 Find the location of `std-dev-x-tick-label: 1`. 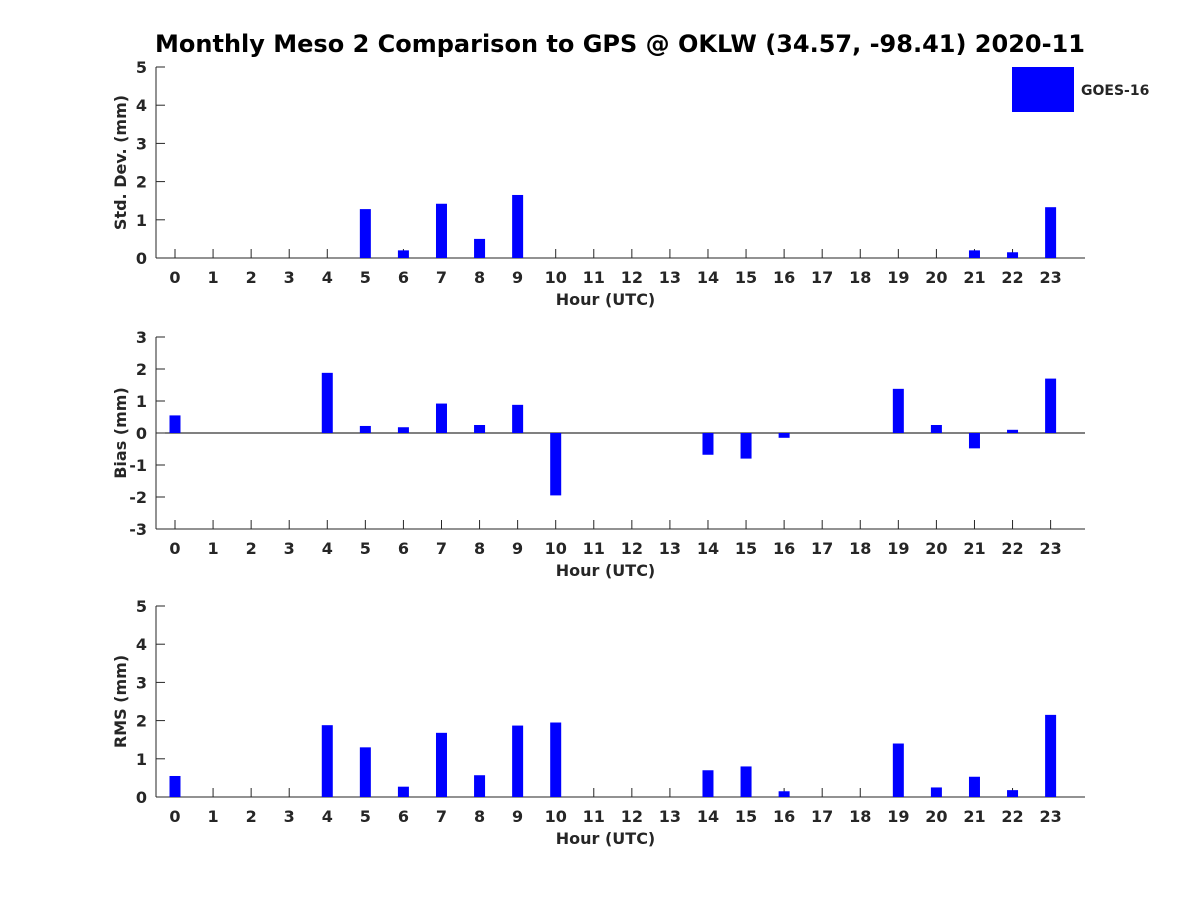

std-dev-x-tick-label: 1 is located at coordinates (212, 277).